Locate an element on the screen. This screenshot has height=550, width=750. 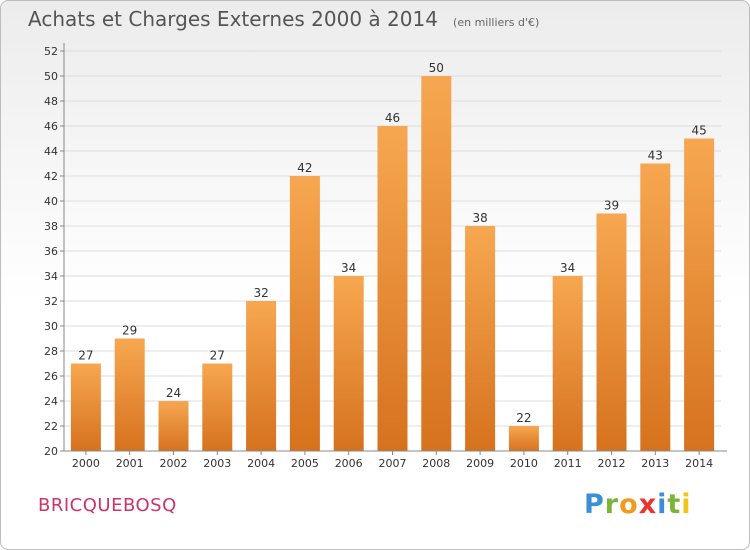
x-tick-label: 2010 is located at coordinates (524, 463).